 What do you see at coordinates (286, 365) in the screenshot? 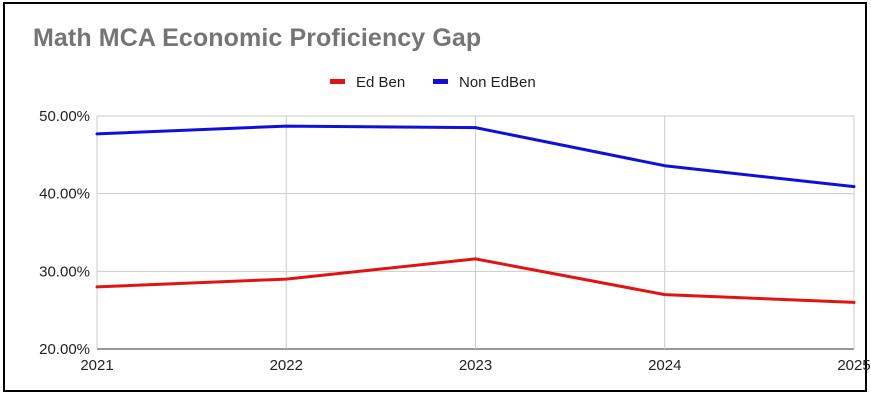
I see `x-tick-label: 2022` at bounding box center [286, 365].